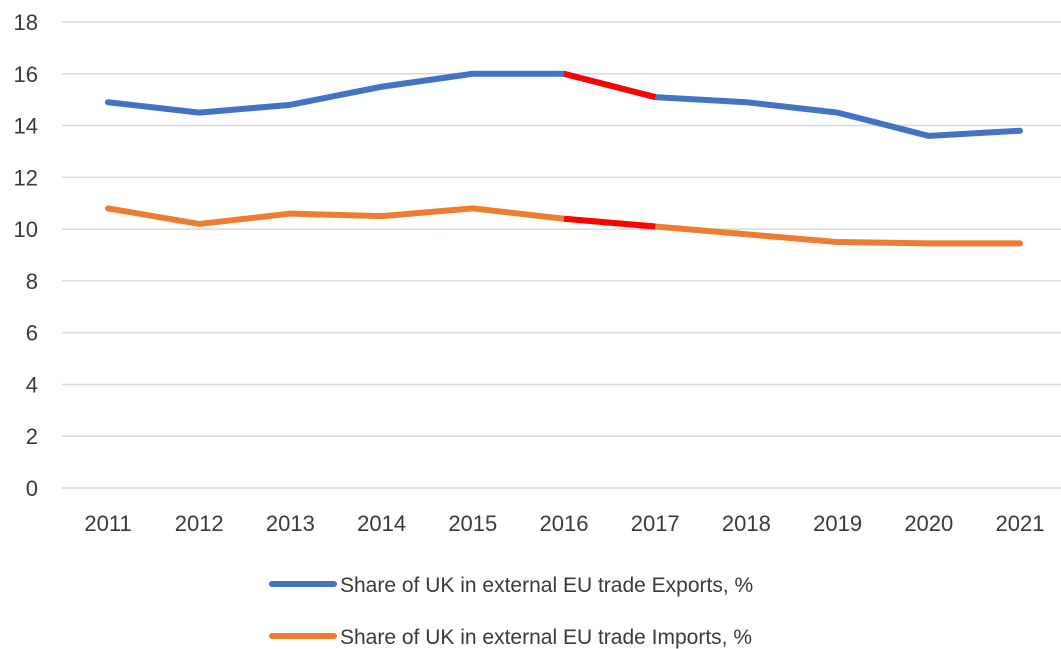  Describe the element at coordinates (564, 104) in the screenshot. I see `series-line-exports` at that location.